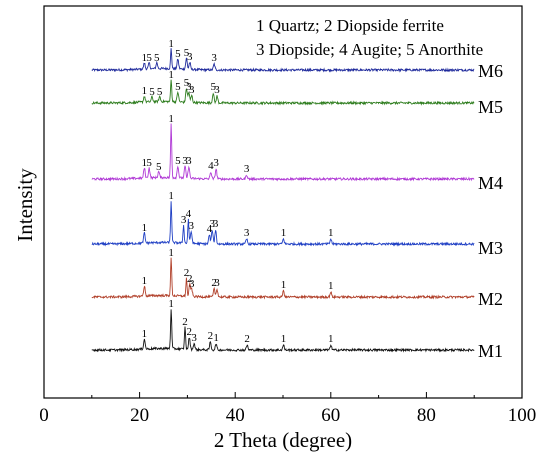  What do you see at coordinates (490, 351) in the screenshot?
I see `series-name-label: M1` at bounding box center [490, 351].